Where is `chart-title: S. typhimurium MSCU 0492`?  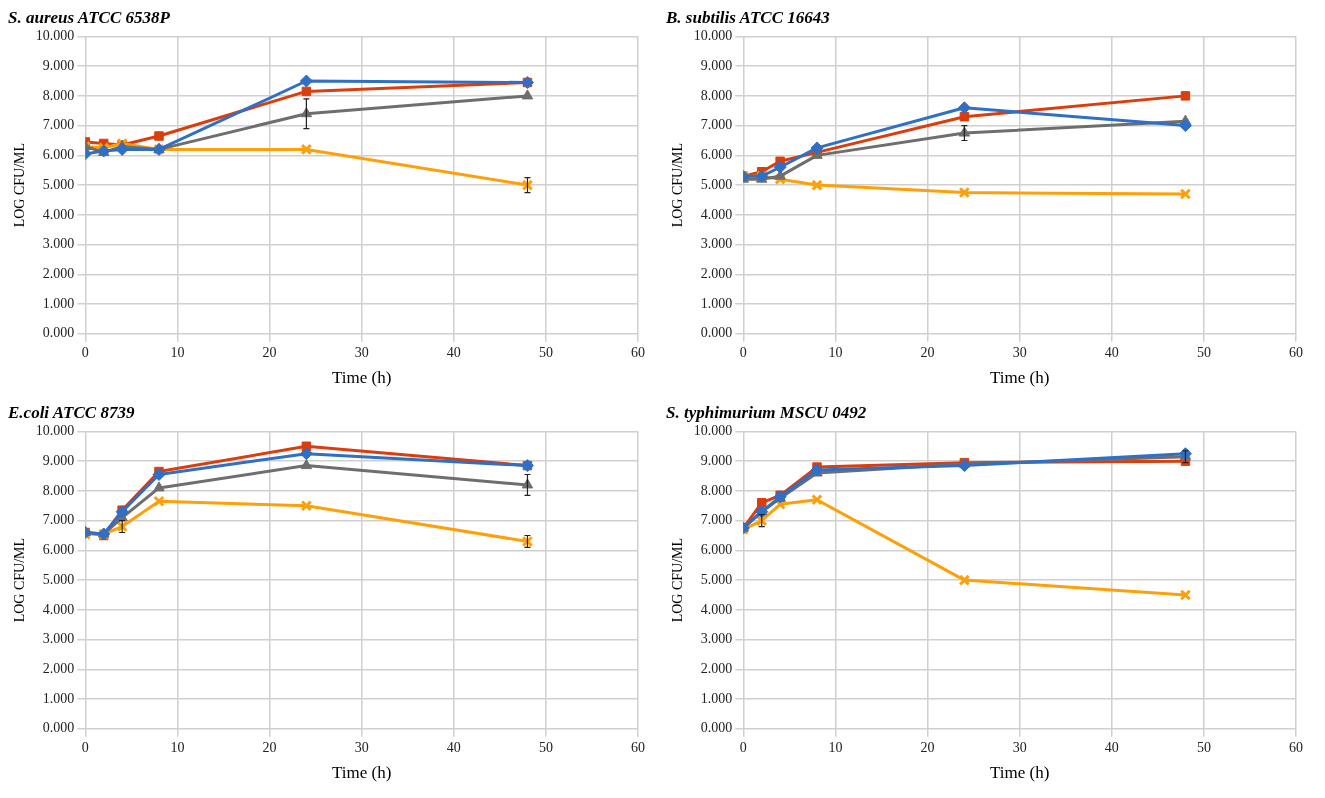
chart-title: S. typhimurium MSCU 0492 is located at coordinates (766, 412).